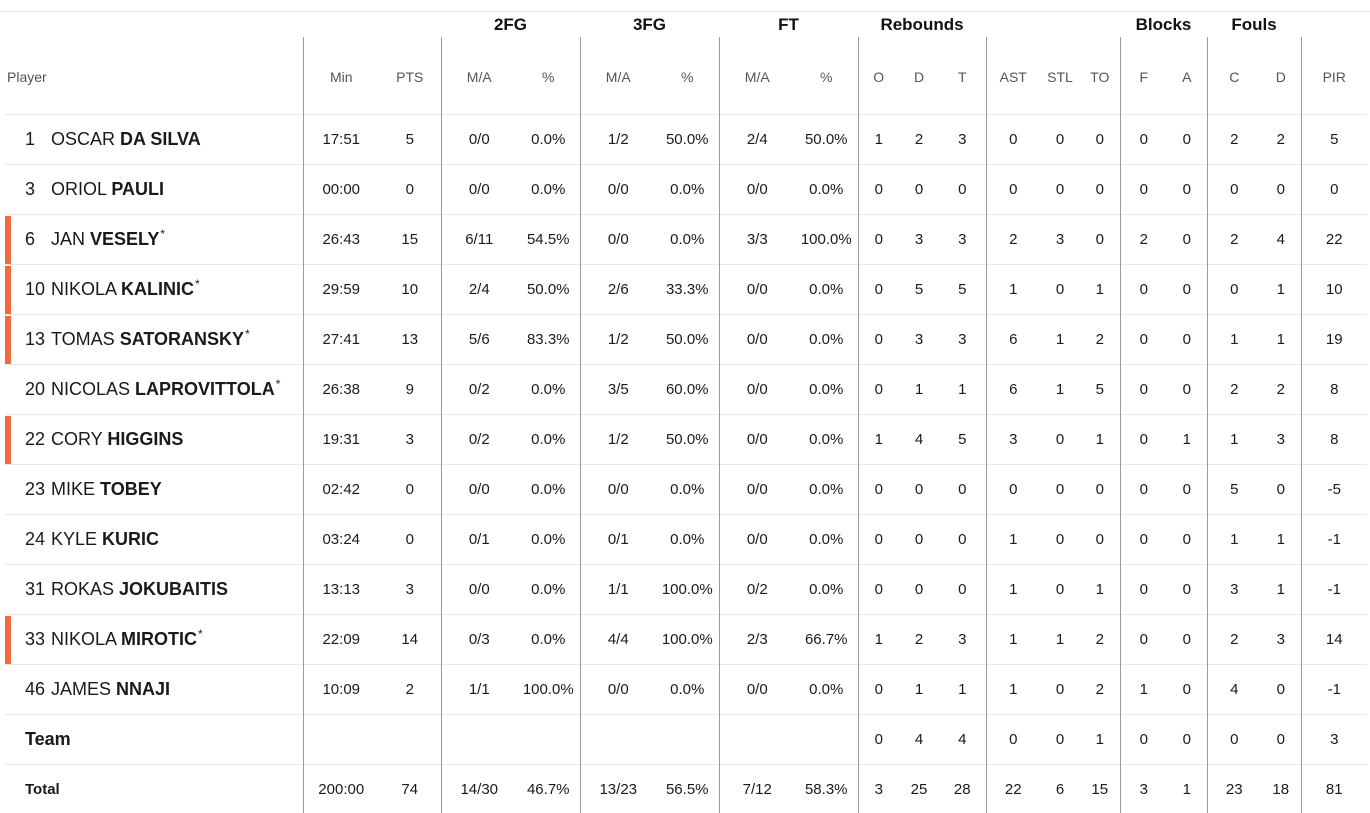  Describe the element at coordinates (247, 334) in the screenshot. I see `starter-mark: *` at that location.